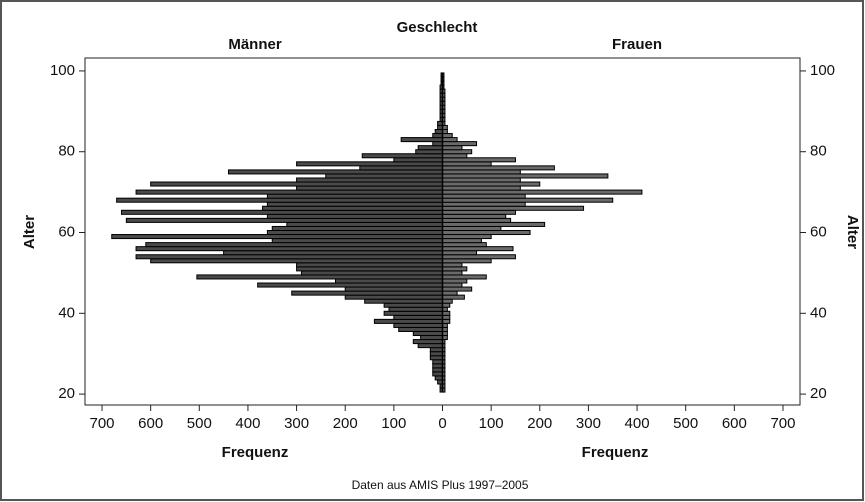  What do you see at coordinates (102, 423) in the screenshot?
I see `x-tick-label: 700` at bounding box center [102, 423].